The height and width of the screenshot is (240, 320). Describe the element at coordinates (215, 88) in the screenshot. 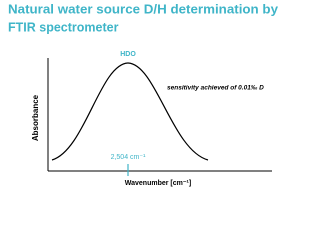

I see `annotation: sensitivity achieved of 0.01‰ D` at that location.